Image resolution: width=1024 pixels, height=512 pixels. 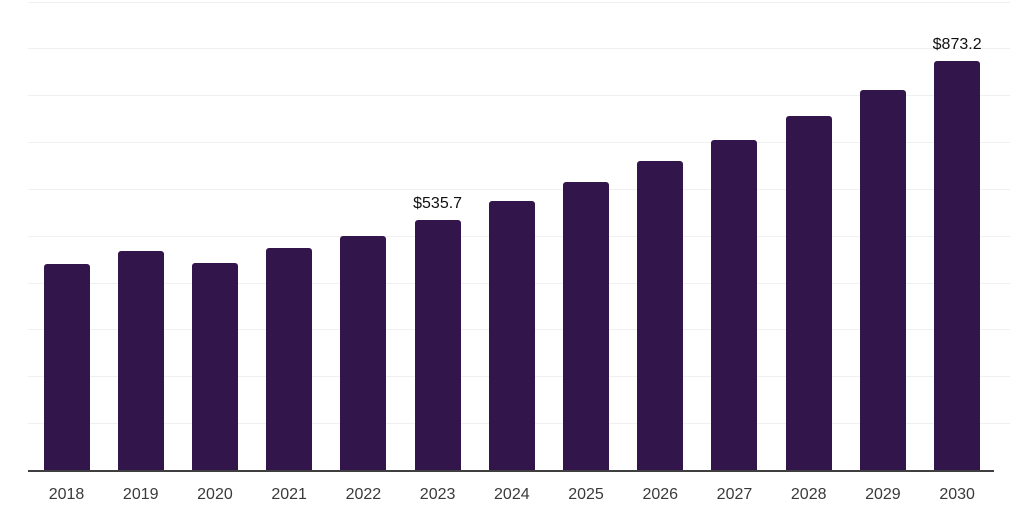 What do you see at coordinates (883, 494) in the screenshot?
I see `x-tick-label-2029: 2029` at bounding box center [883, 494].